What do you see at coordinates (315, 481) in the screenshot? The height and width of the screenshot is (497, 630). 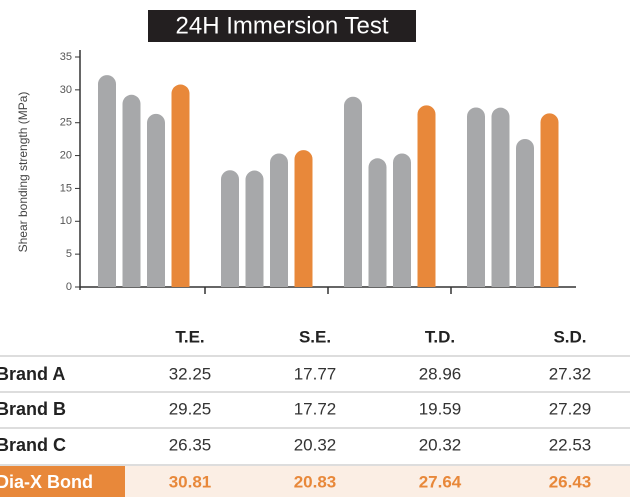 I see `table-value: 20.83` at bounding box center [315, 481].